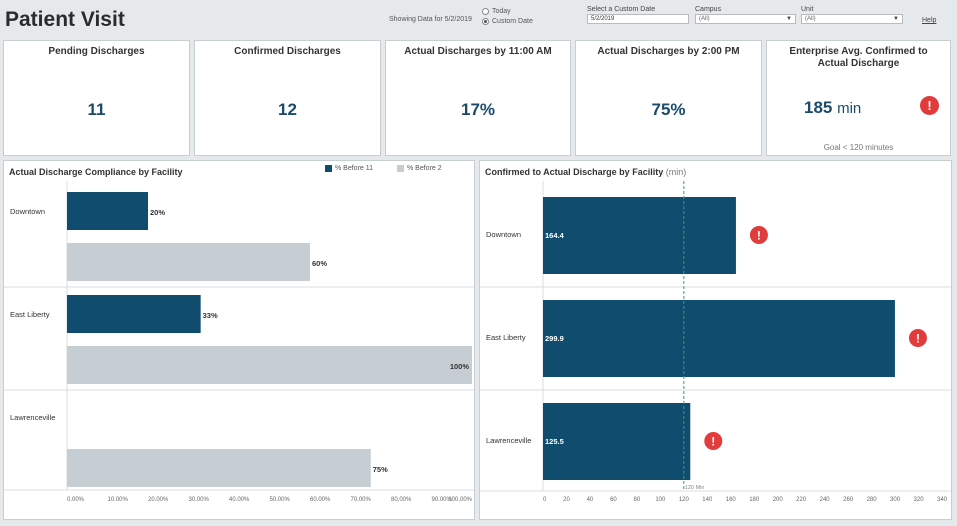 This screenshot has width=957, height=526. I want to click on tick-label: 100.00%, so click(460, 500).